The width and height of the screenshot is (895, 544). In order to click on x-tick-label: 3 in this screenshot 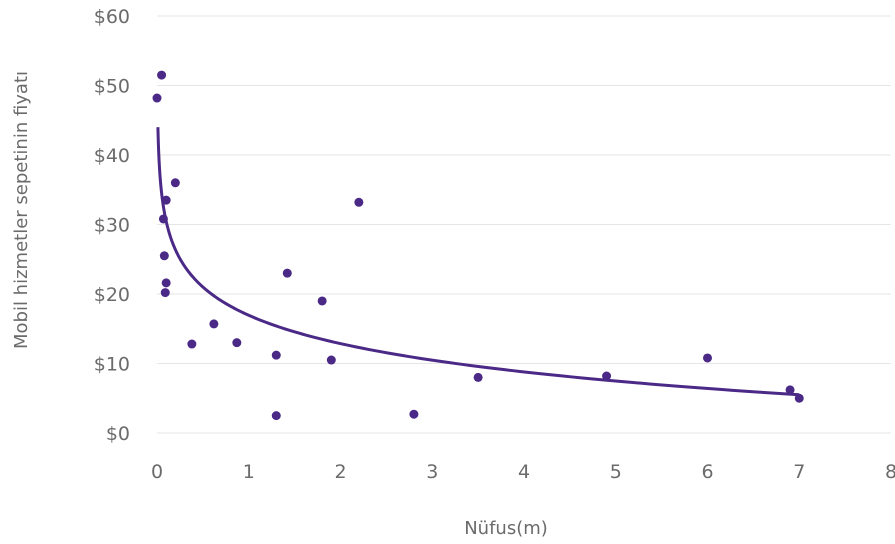, I will do `click(432, 472)`.